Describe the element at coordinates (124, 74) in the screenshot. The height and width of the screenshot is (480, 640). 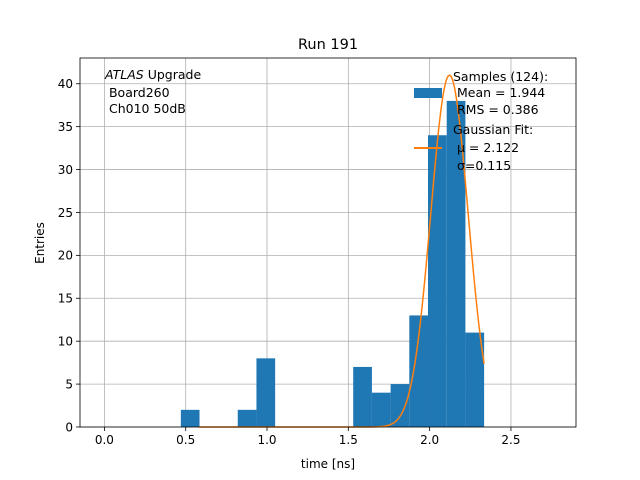
I see `atlas-label: ATLAS` at that location.